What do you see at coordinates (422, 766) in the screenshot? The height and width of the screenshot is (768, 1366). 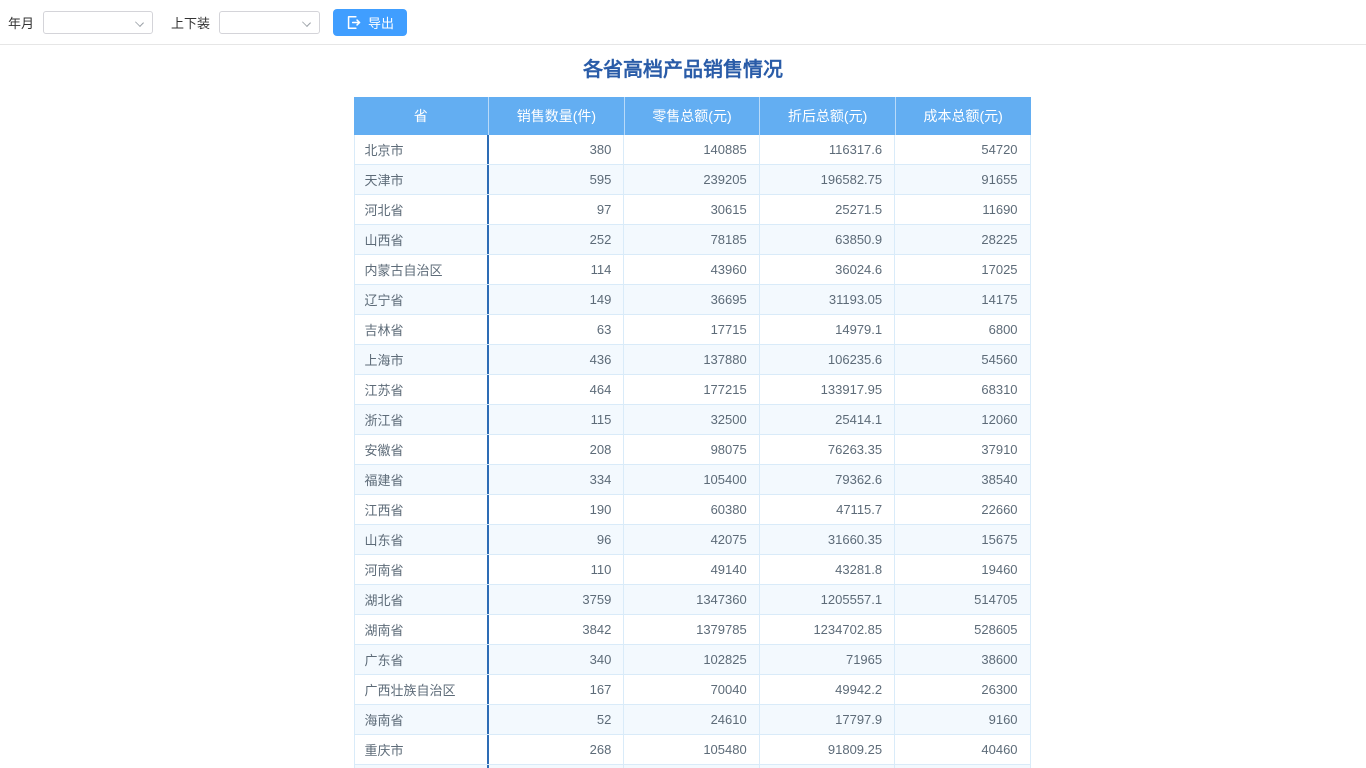 I see `province-cell` at bounding box center [422, 766].